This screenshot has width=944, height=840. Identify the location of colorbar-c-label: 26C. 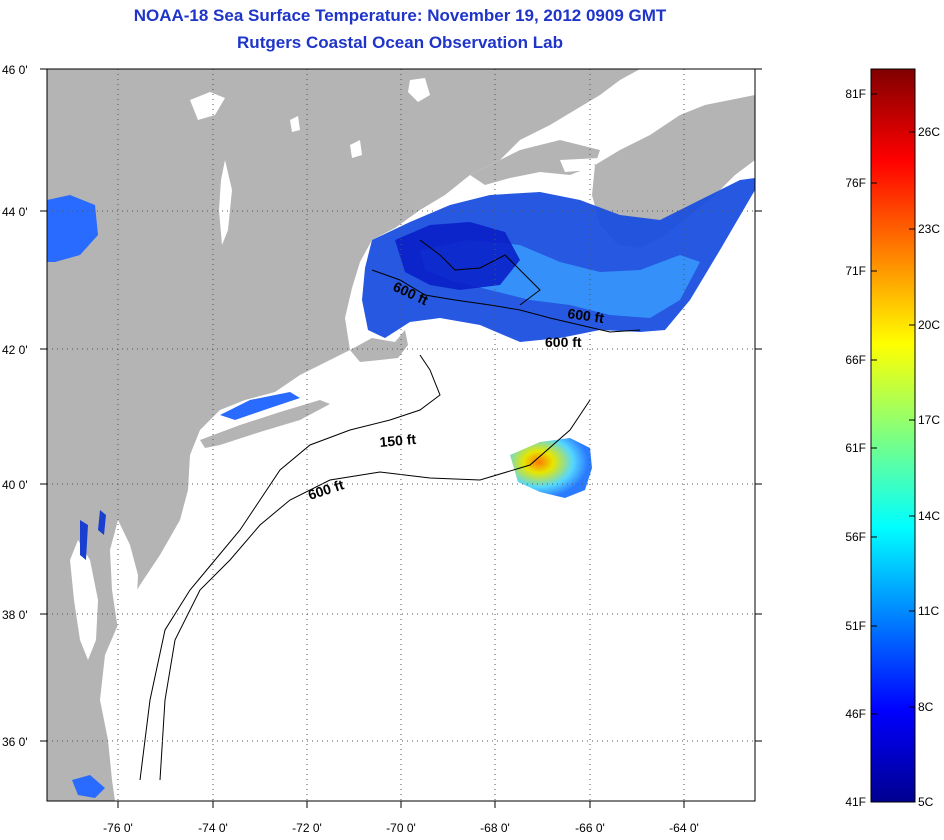
(929, 132).